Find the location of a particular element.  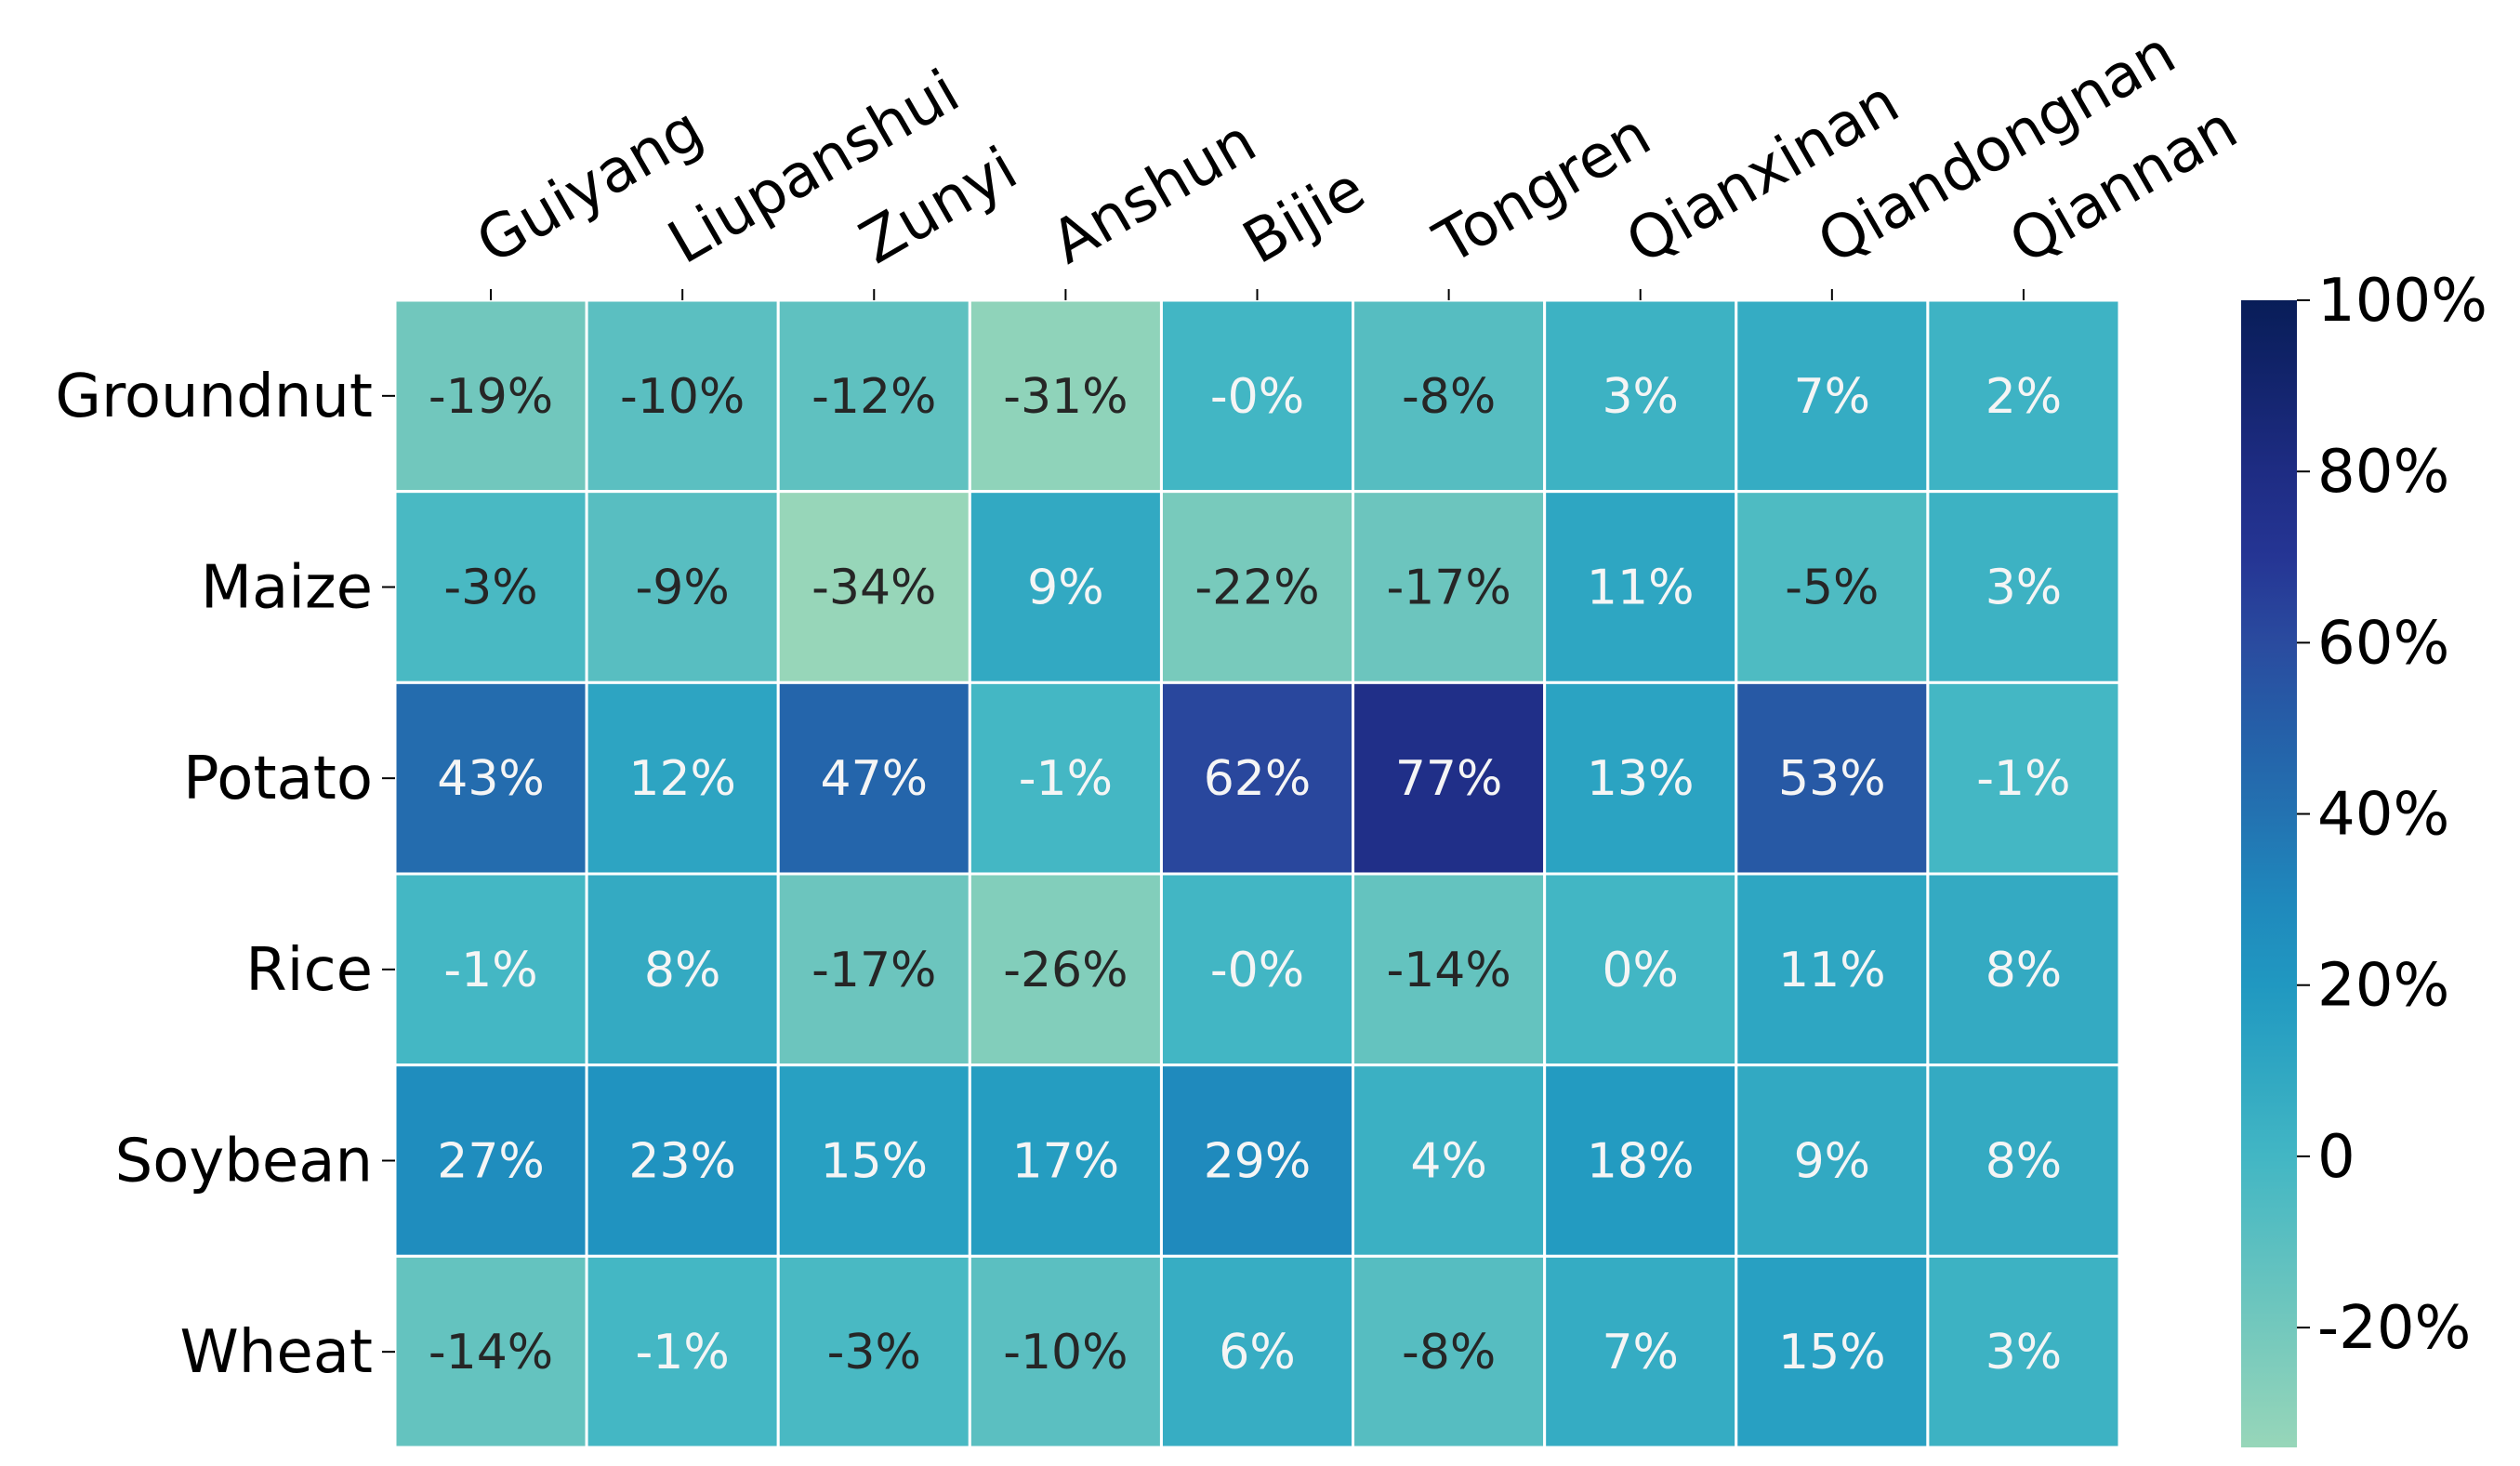

heatmap-cell-value: -22% is located at coordinates (1256, 588).